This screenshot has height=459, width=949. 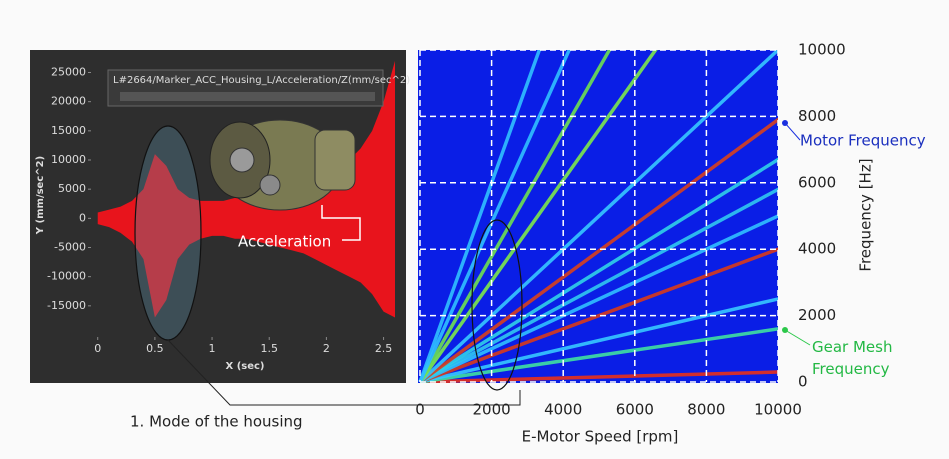 I want to click on y-tick-label: -10000, so click(x=66, y=276).